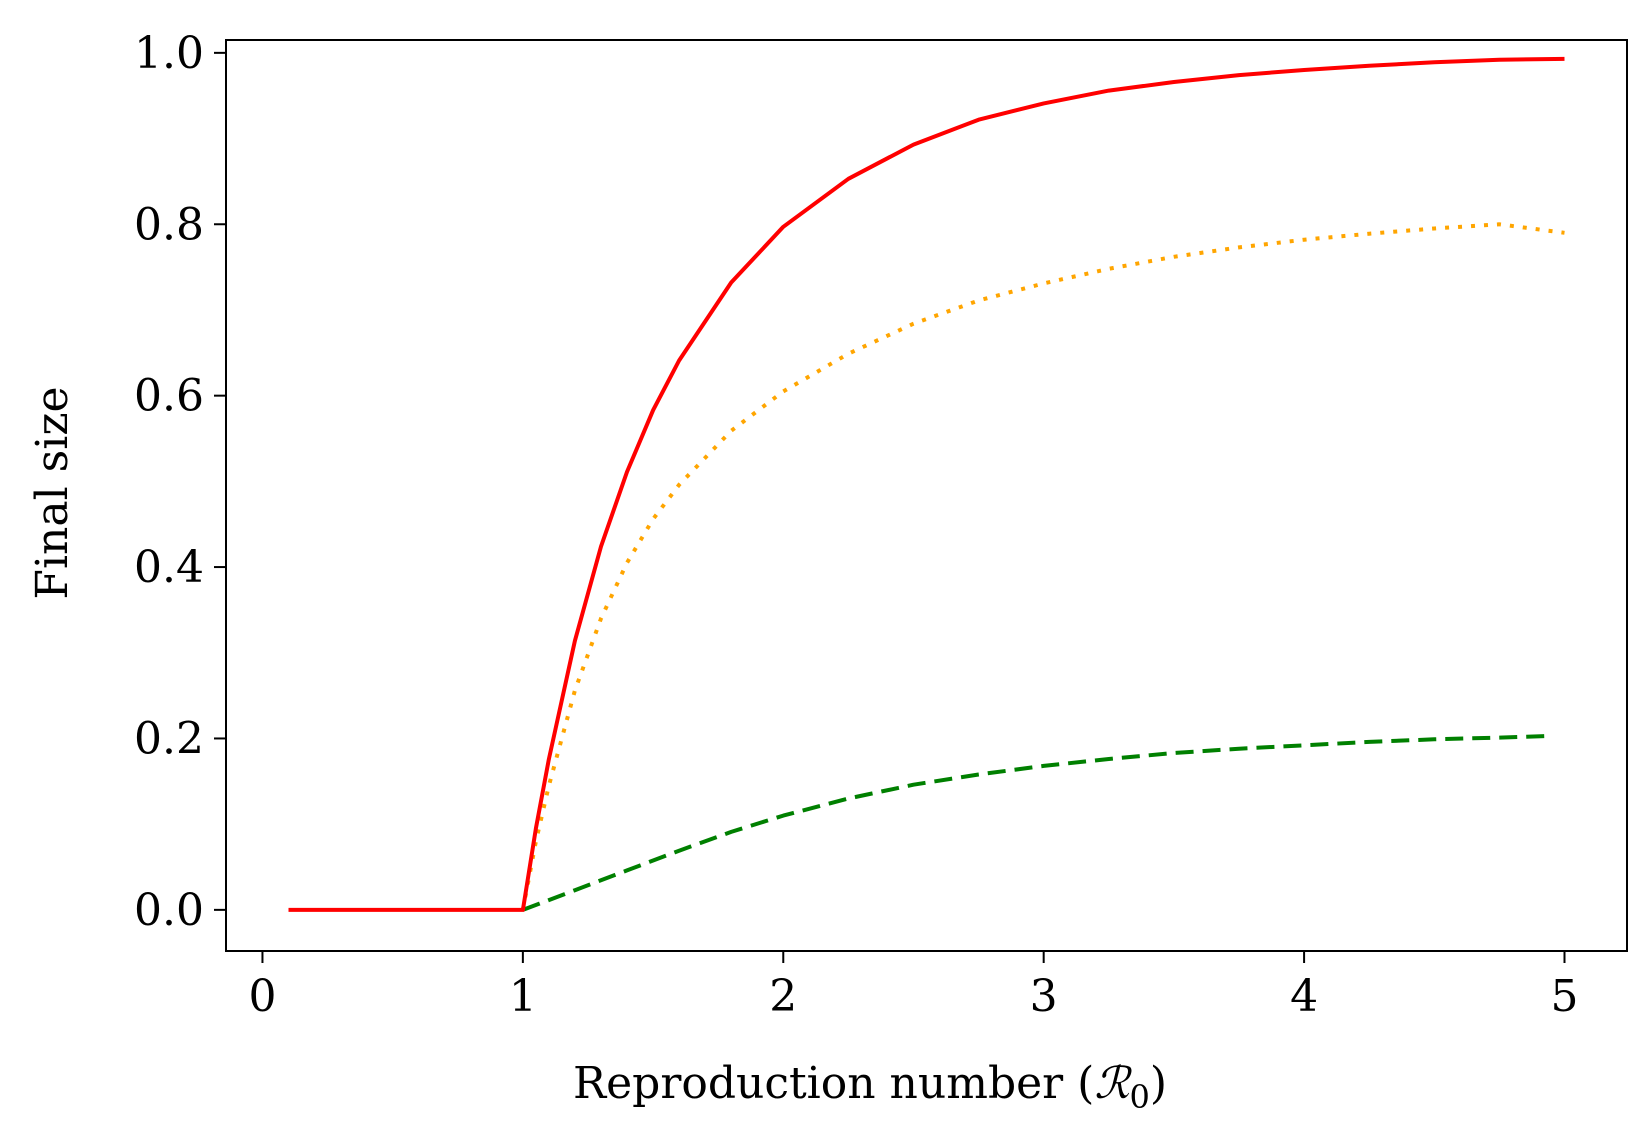 This screenshot has height=1138, width=1649. I want to click on x-tick-label: 2, so click(783, 996).